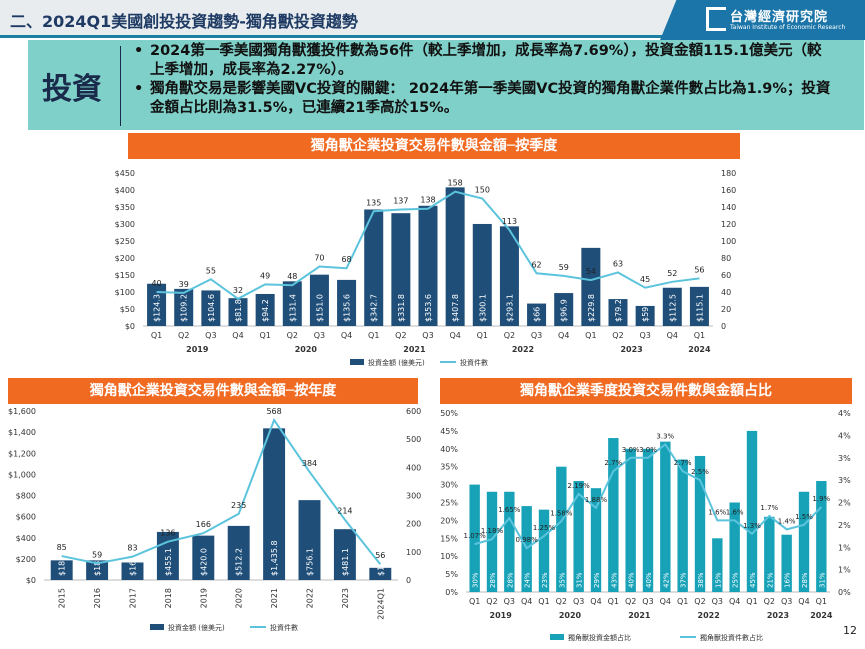 Image resolution: width=865 pixels, height=649 pixels. What do you see at coordinates (26, 538) in the screenshot?
I see `c1-ytick-left: $400` at bounding box center [26, 538].